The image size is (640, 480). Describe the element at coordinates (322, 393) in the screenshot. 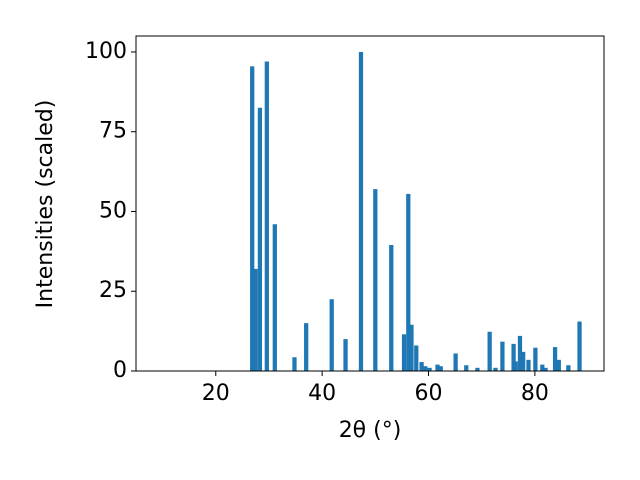

I see `x-tick-label: 40` at that location.